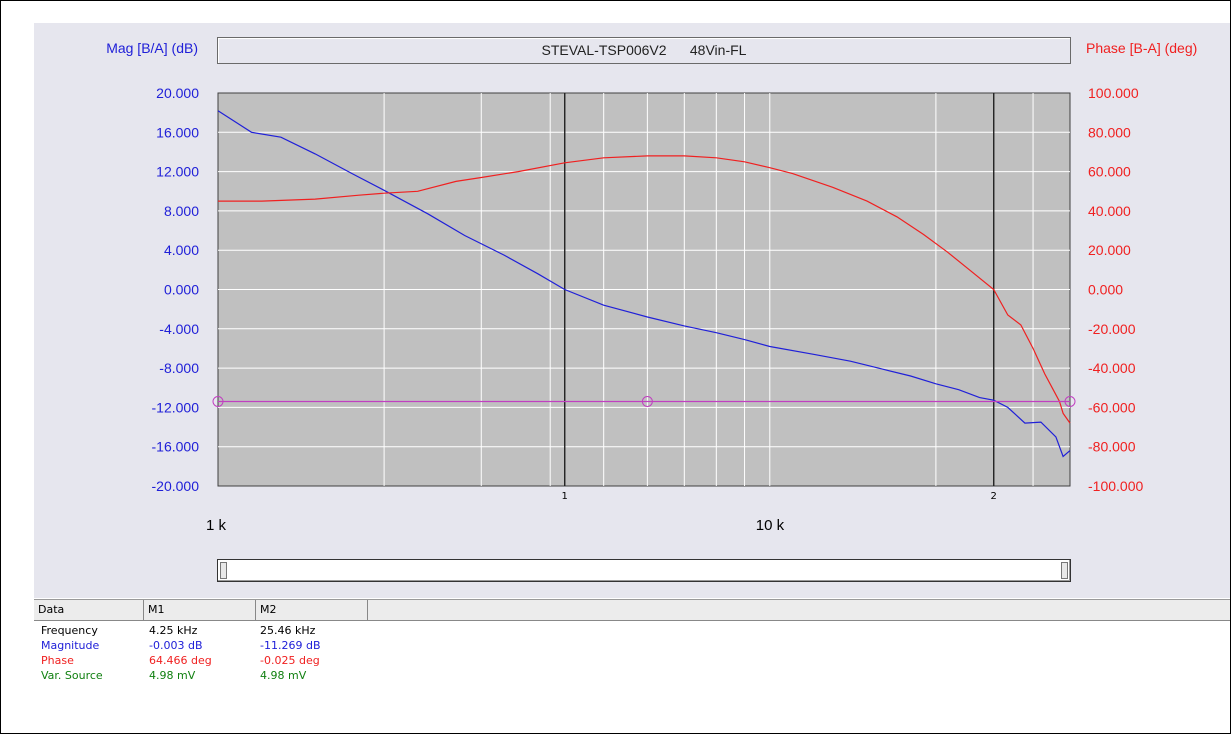 The width and height of the screenshot is (1231, 734). What do you see at coordinates (1142, 48) in the screenshot?
I see `right-axis-label: Phase [B-A] (deg)` at bounding box center [1142, 48].